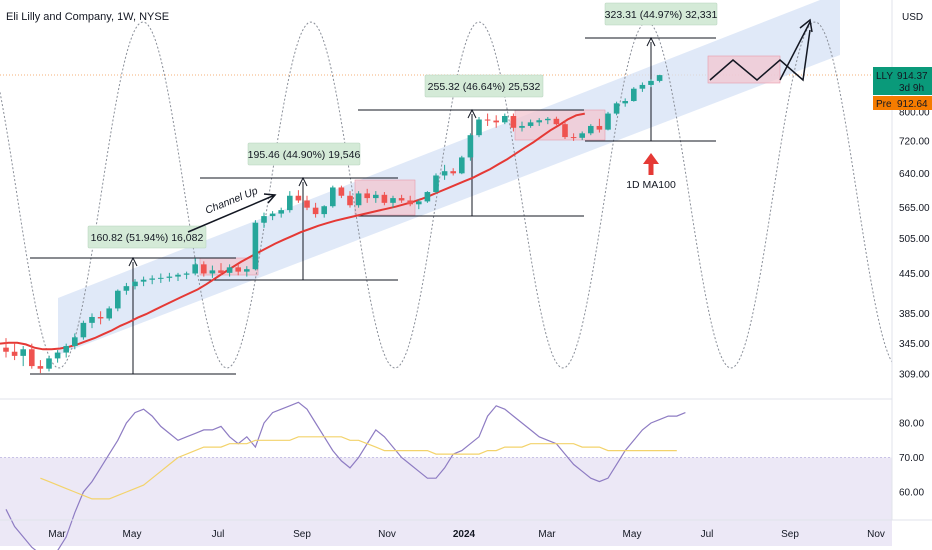  What do you see at coordinates (911, 88) in the screenshot?
I see `last-price-countdown: 3d 9h` at bounding box center [911, 88].